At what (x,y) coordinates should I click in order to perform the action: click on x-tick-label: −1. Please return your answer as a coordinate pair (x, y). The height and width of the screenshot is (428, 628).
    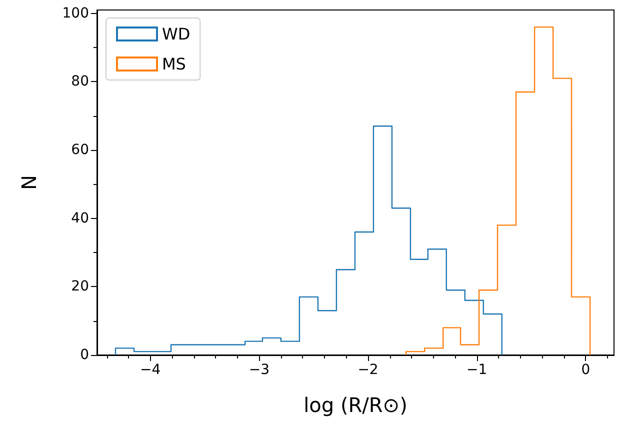
    Looking at the image, I should click on (477, 370).